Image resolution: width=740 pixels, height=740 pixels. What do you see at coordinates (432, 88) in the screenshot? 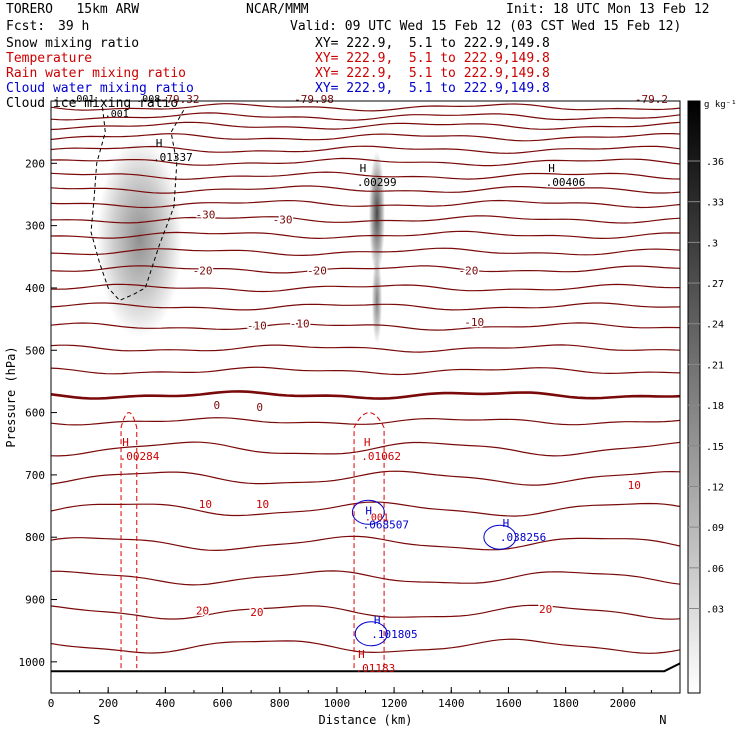
I see `field-xy-cloud-ice: XY= 222.9, 5.1 to 222.9,149.8` at bounding box center [432, 88].